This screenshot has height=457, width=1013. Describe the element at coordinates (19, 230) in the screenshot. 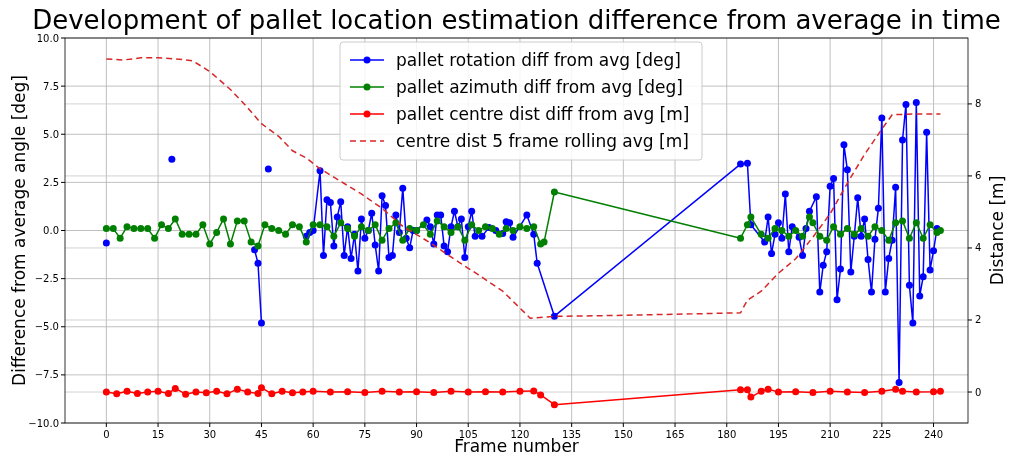

I see `y-axis-title: Difference from average angle [deg]` at that location.